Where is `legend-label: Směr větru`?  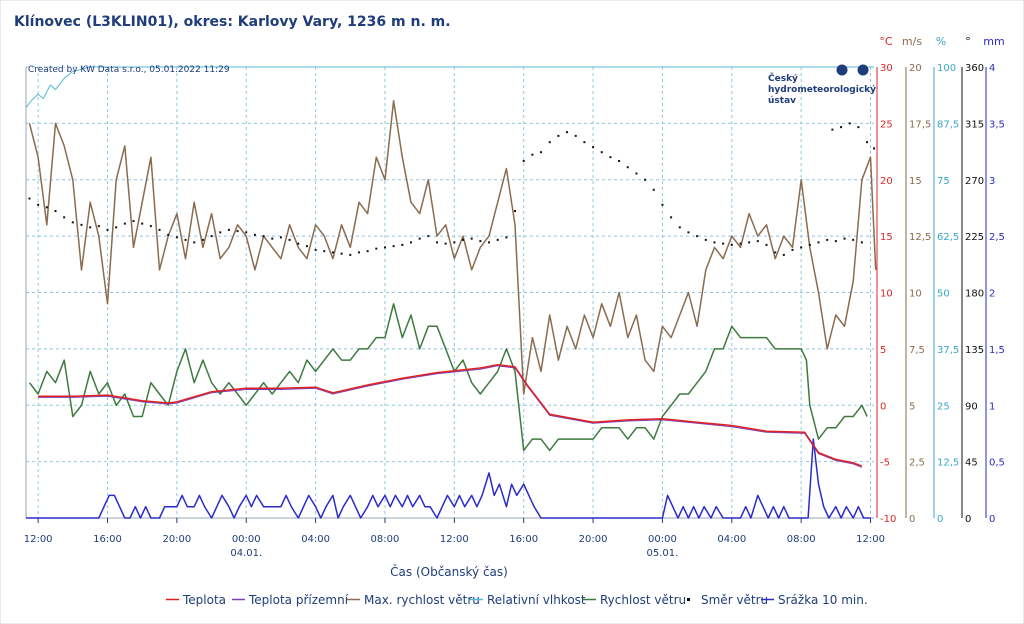 legend-label: Směr větru is located at coordinates (734, 600).